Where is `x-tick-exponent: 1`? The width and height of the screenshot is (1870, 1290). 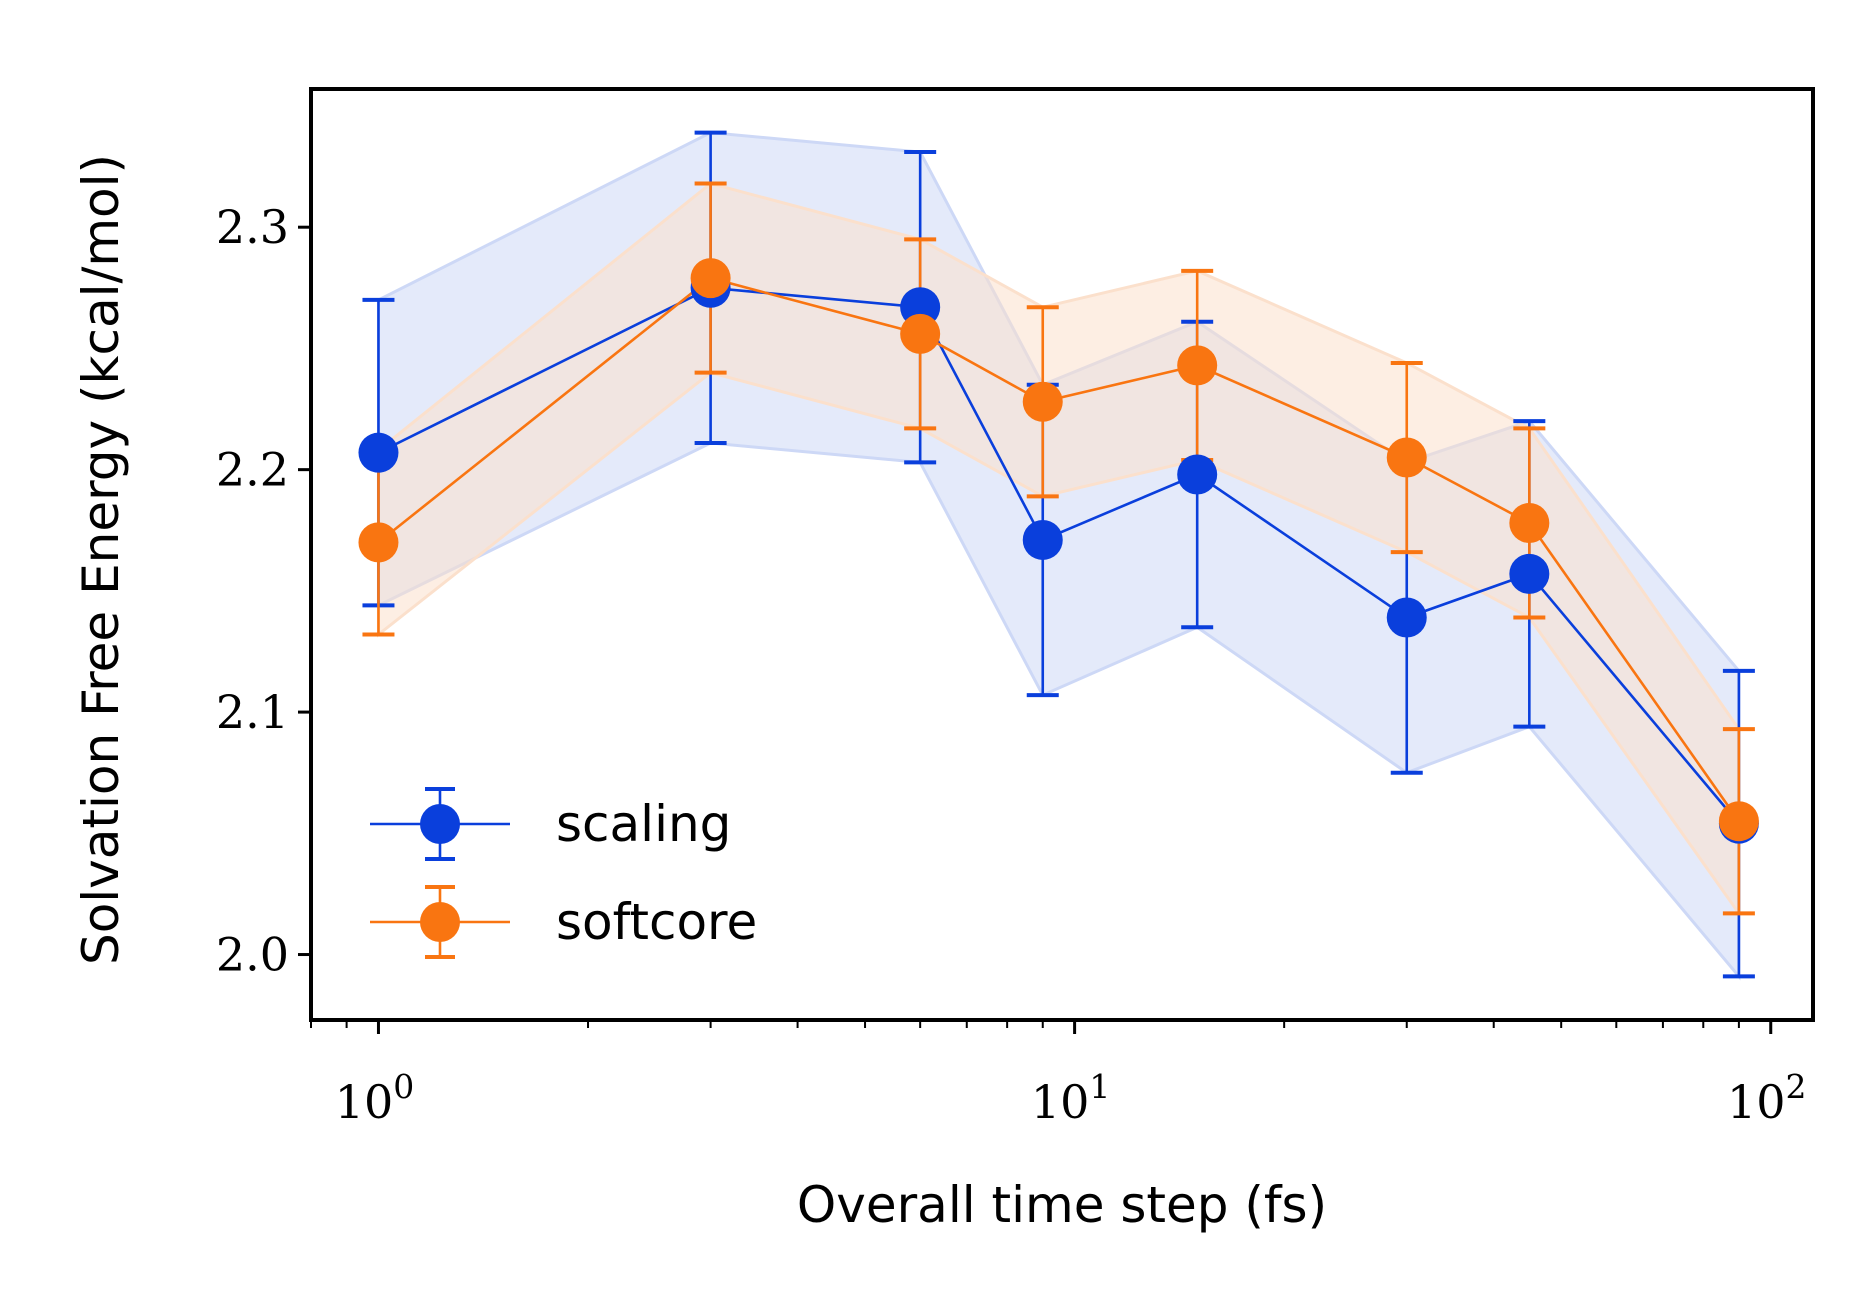 x-tick-exponent: 1 is located at coordinates (1099, 1086).